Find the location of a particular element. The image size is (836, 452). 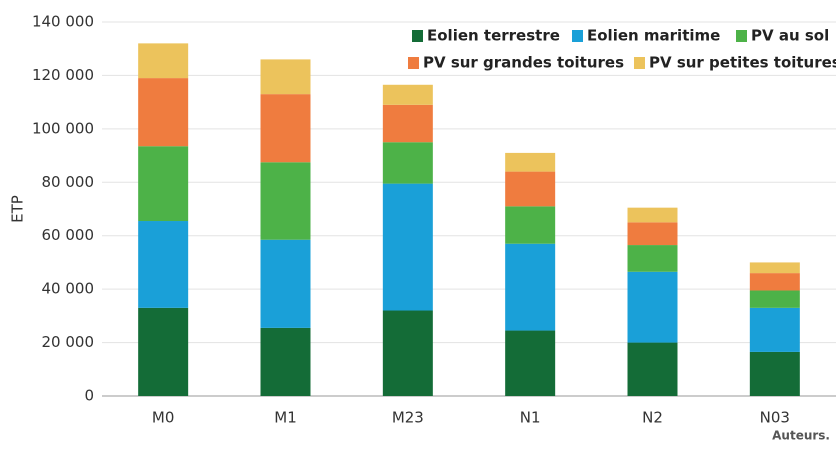

x-tick-label: N1 is located at coordinates (530, 418).